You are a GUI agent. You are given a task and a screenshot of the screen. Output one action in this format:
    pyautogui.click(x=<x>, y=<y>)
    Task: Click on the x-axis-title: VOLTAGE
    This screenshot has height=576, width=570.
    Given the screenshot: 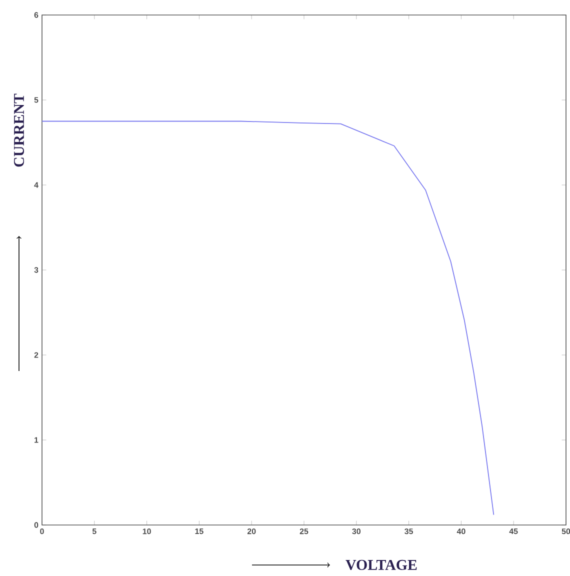 What is the action you would take?
    pyautogui.click(x=381, y=565)
    